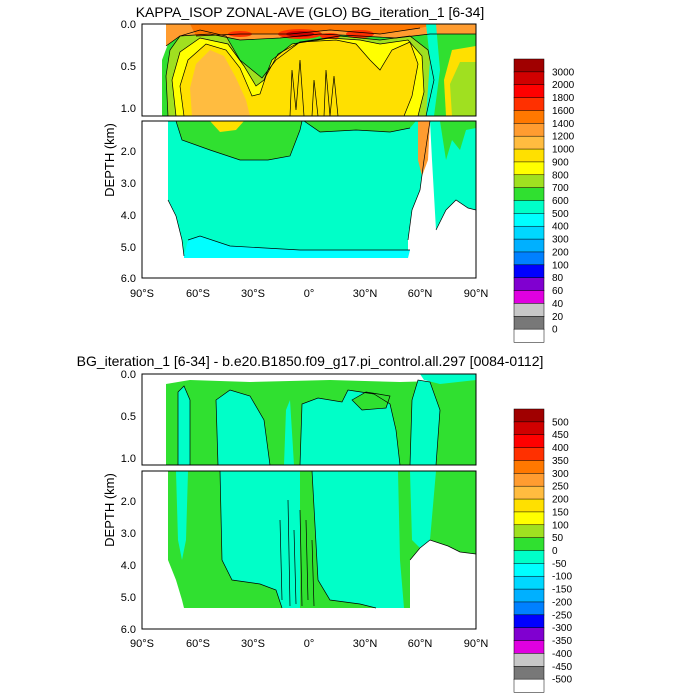 The width and height of the screenshot is (700, 700). What do you see at coordinates (476, 644) in the screenshot?
I see `x-tick-label: 90°N` at bounding box center [476, 644].